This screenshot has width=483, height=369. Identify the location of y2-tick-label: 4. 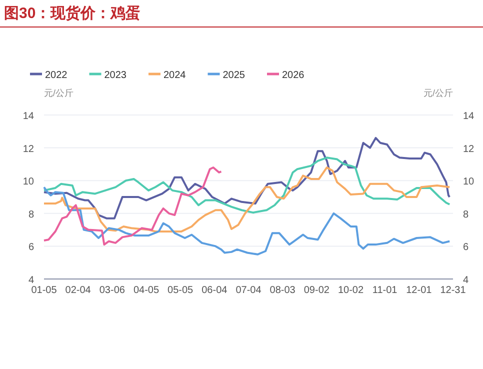
(466, 280).